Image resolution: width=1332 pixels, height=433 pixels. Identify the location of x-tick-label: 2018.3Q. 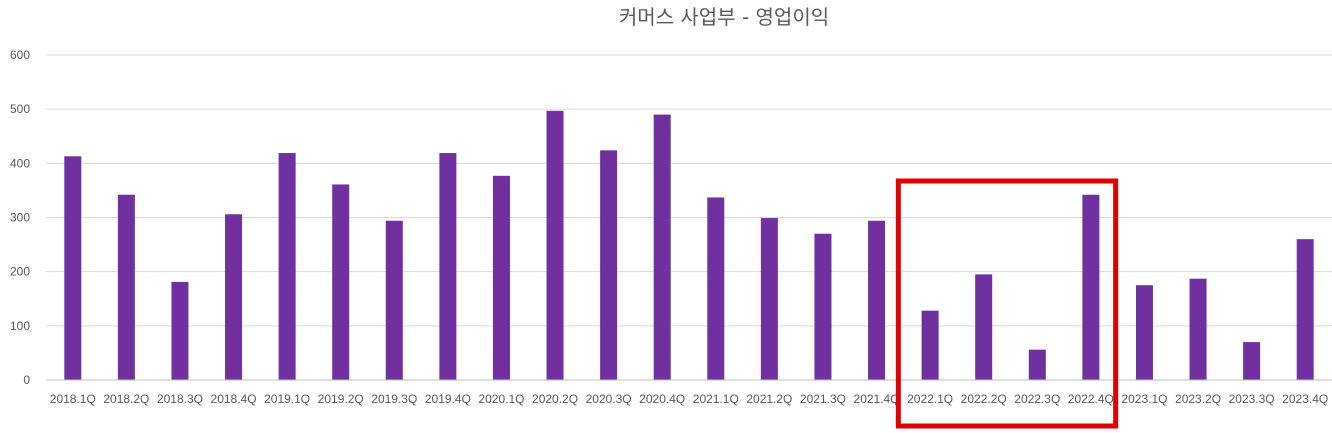
(180, 399).